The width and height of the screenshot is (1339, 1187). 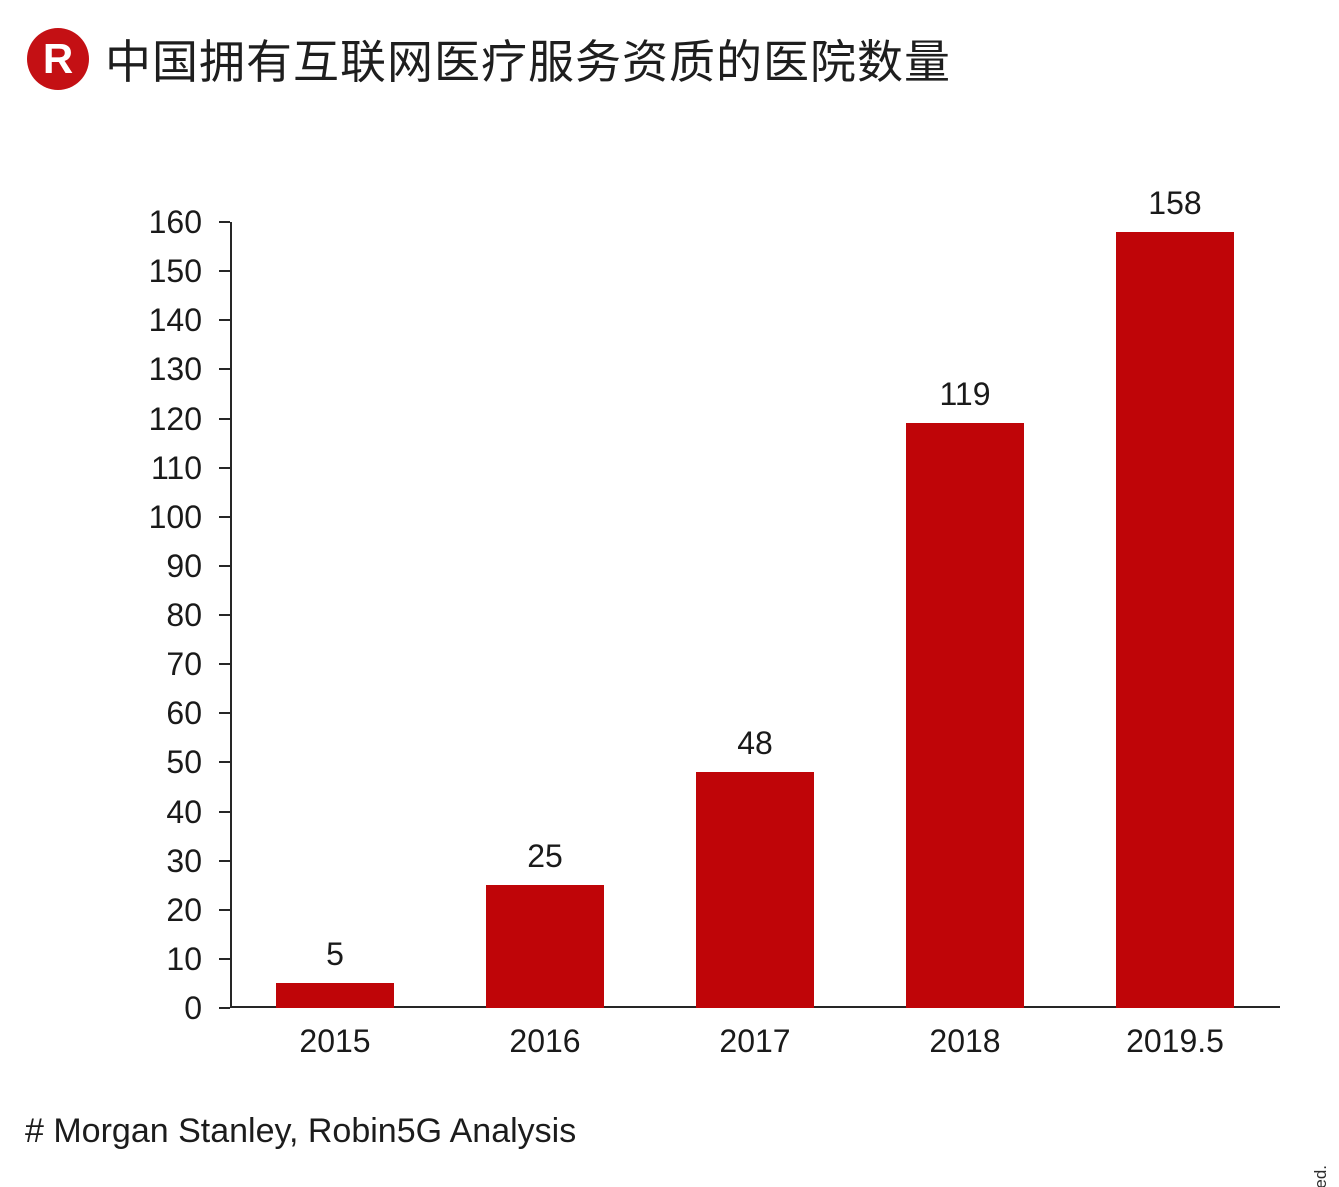 I want to click on bar-2017, so click(x=755, y=890).